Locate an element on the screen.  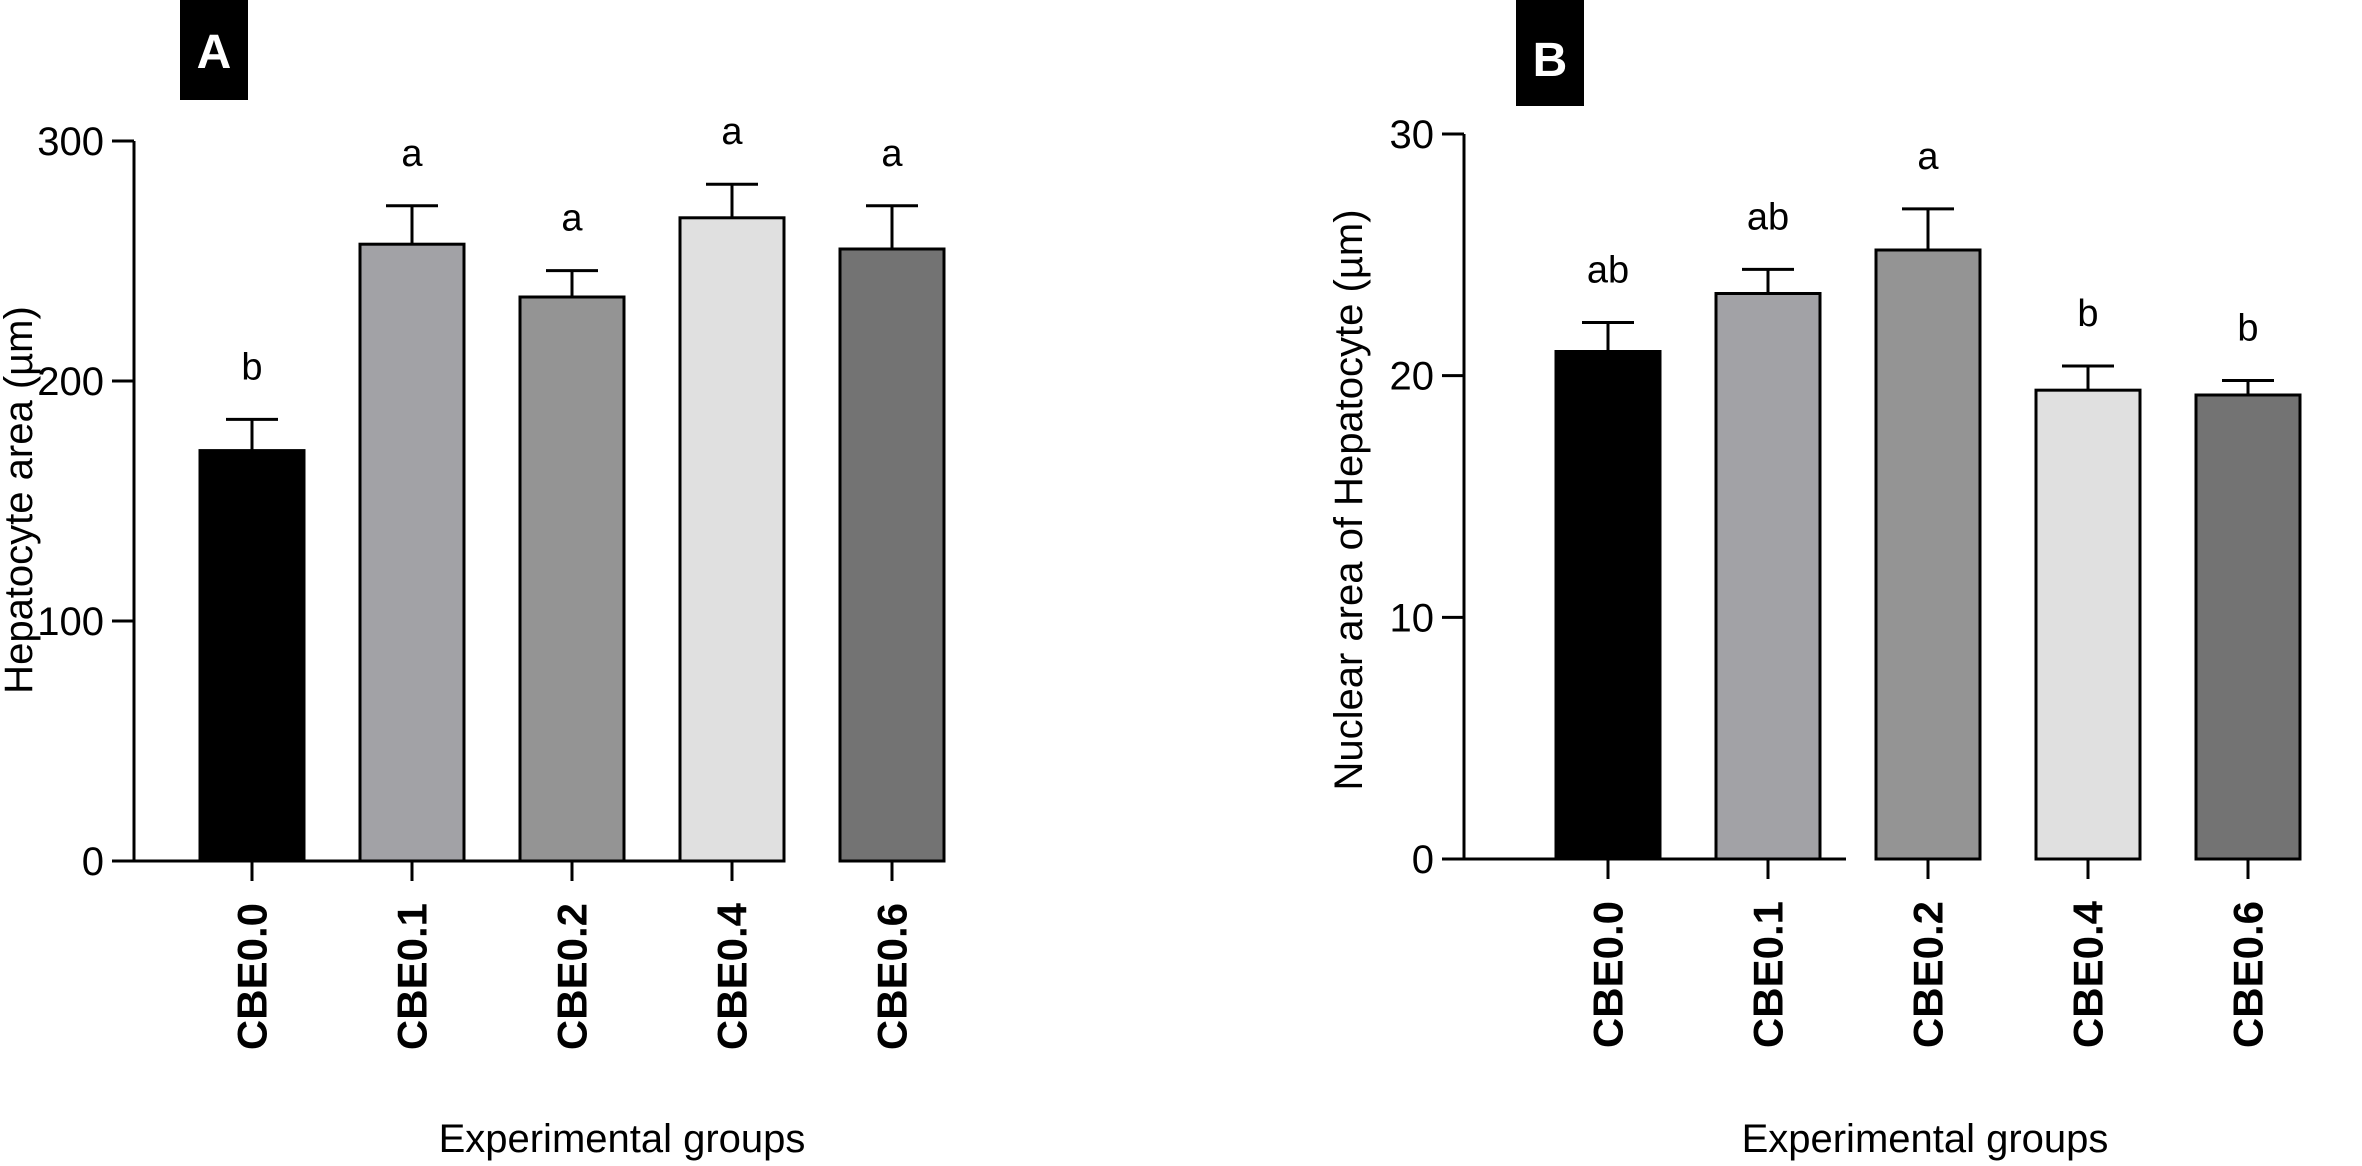
y-tick-label-b-30: 30 is located at coordinates (1412, 135).